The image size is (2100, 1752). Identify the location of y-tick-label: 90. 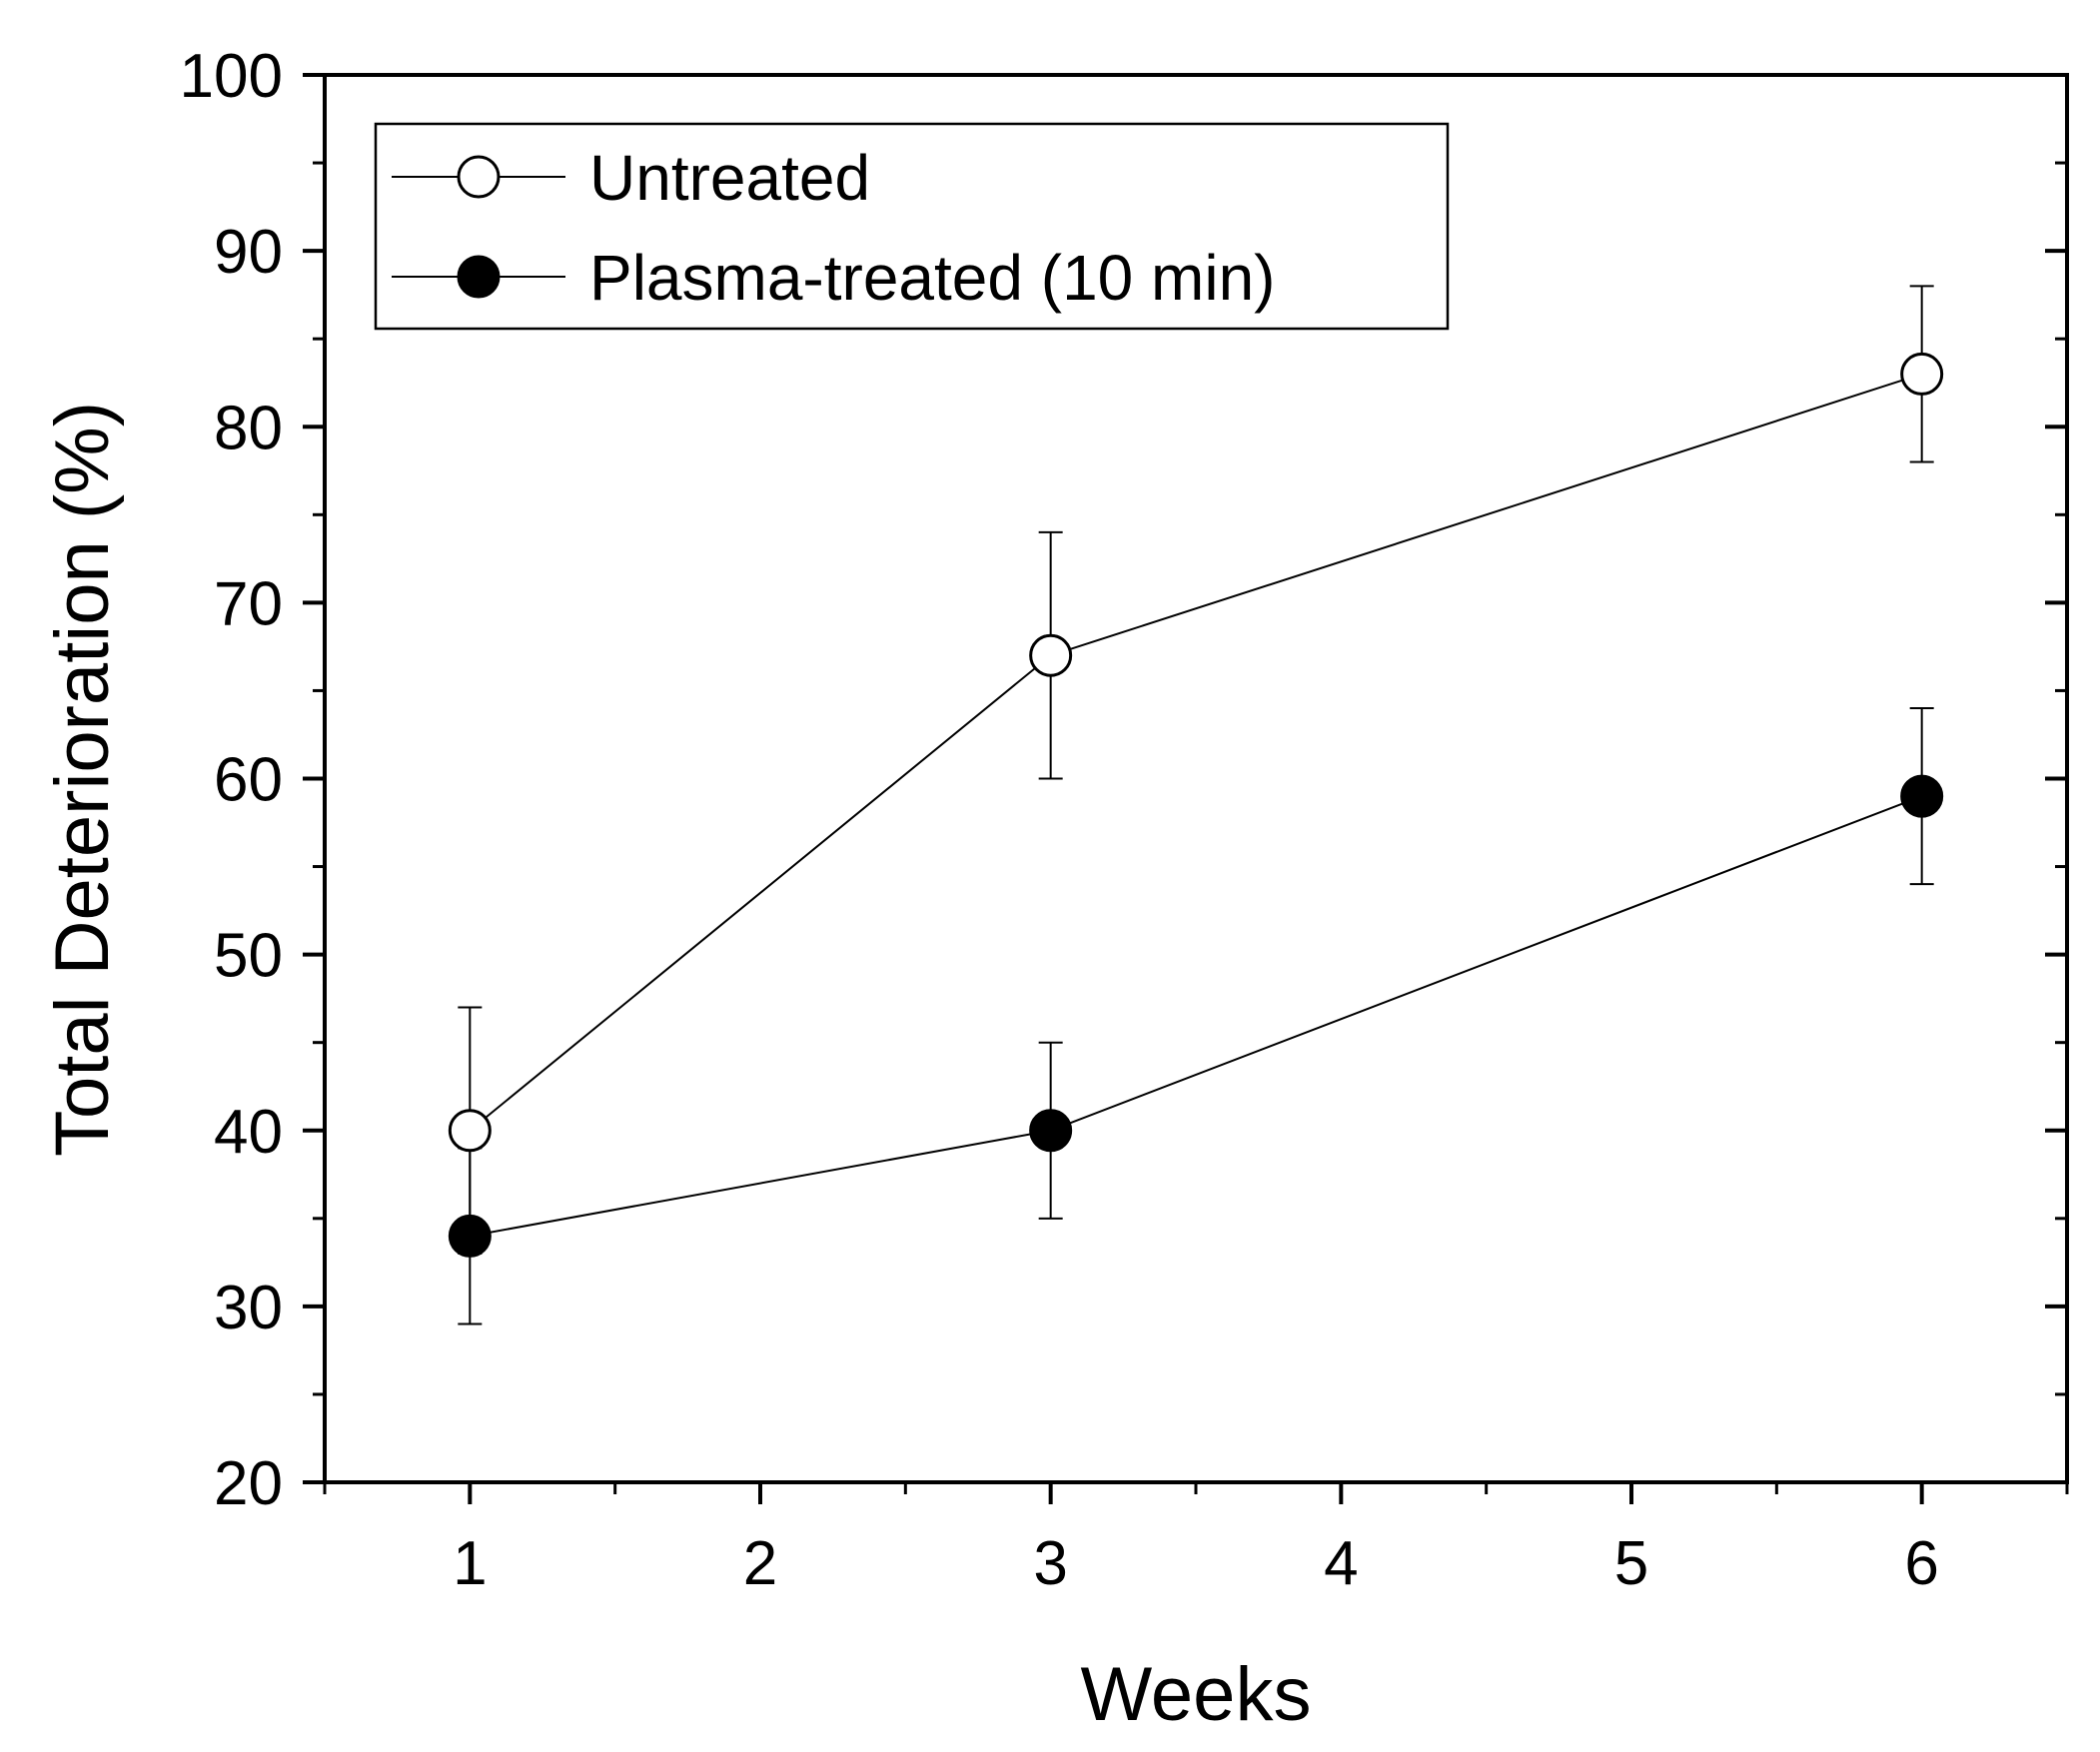
(248, 253).